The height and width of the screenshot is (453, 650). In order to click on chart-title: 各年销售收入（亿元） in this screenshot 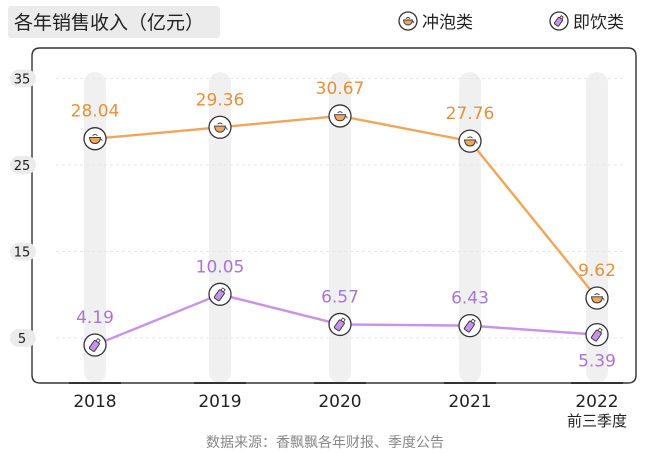, I will do `click(109, 23)`.